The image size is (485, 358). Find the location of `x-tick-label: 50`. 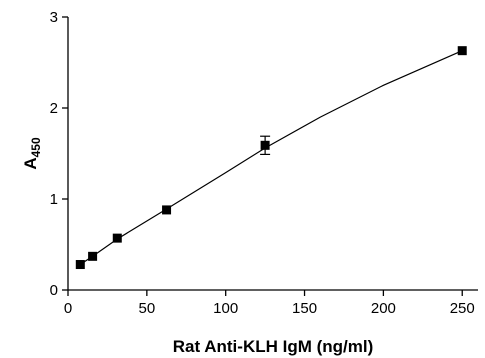

x-tick-label: 50 is located at coordinates (147, 308).